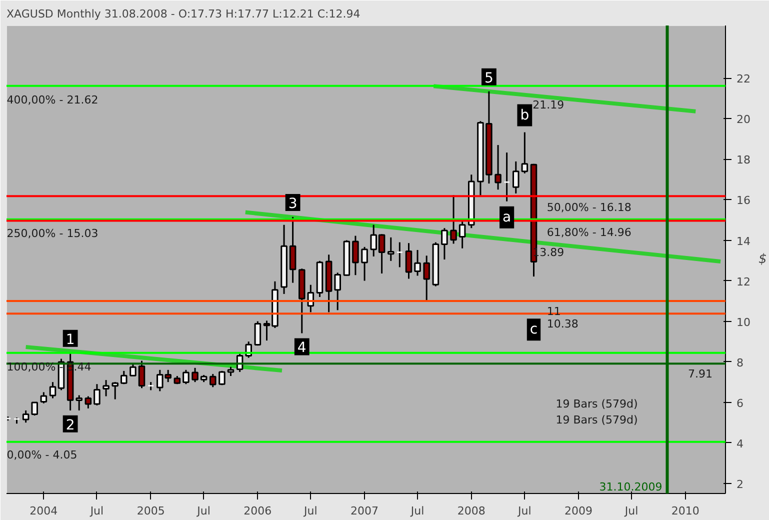 The image size is (769, 520). What do you see at coordinates (589, 207) in the screenshot?
I see `annotation: 50,00% - 16.18` at bounding box center [589, 207].